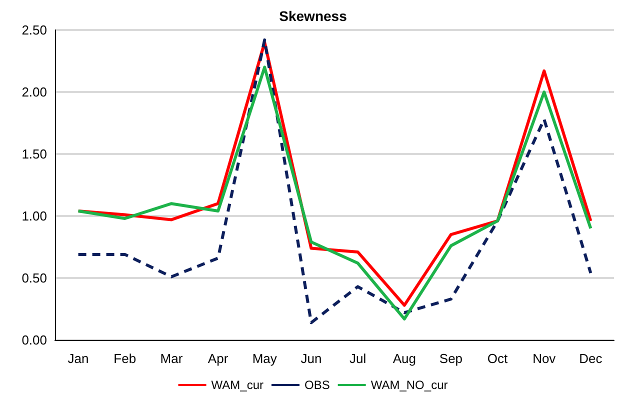 The width and height of the screenshot is (626, 402). I want to click on x-tick-label: Oct, so click(497, 358).